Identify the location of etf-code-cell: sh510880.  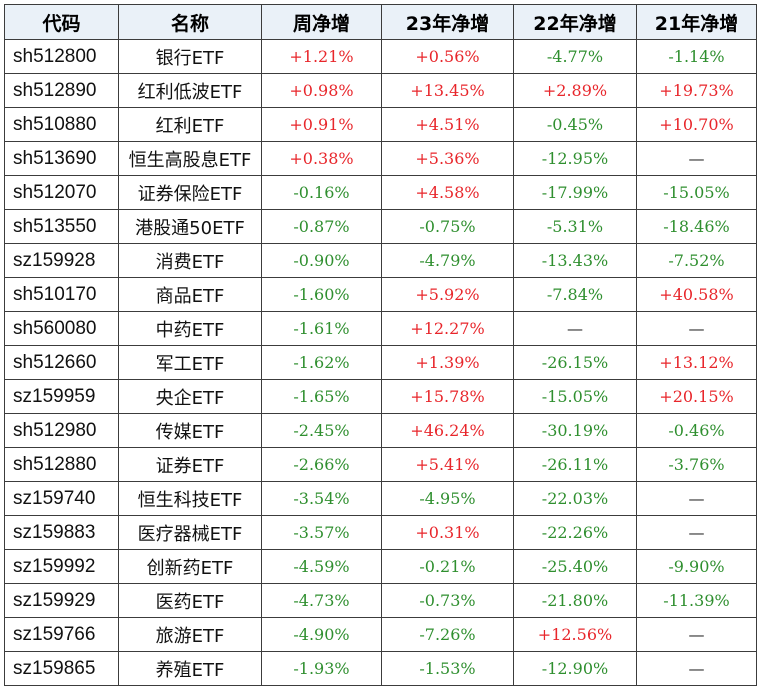
(61, 124).